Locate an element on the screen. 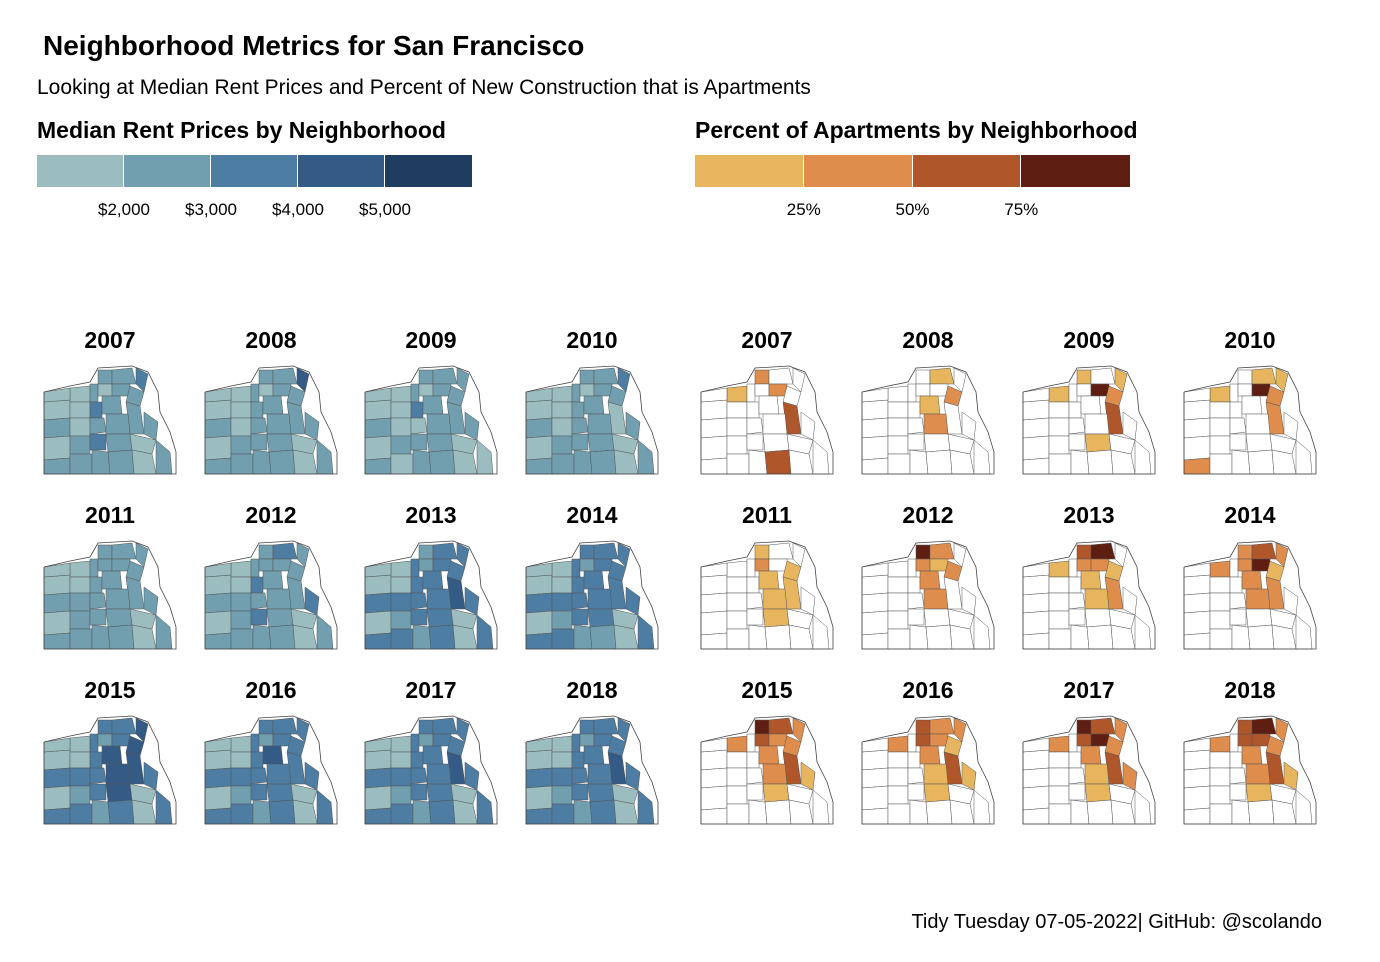 The image size is (1380, 962). apartment-map-2016 is located at coordinates (928, 770).